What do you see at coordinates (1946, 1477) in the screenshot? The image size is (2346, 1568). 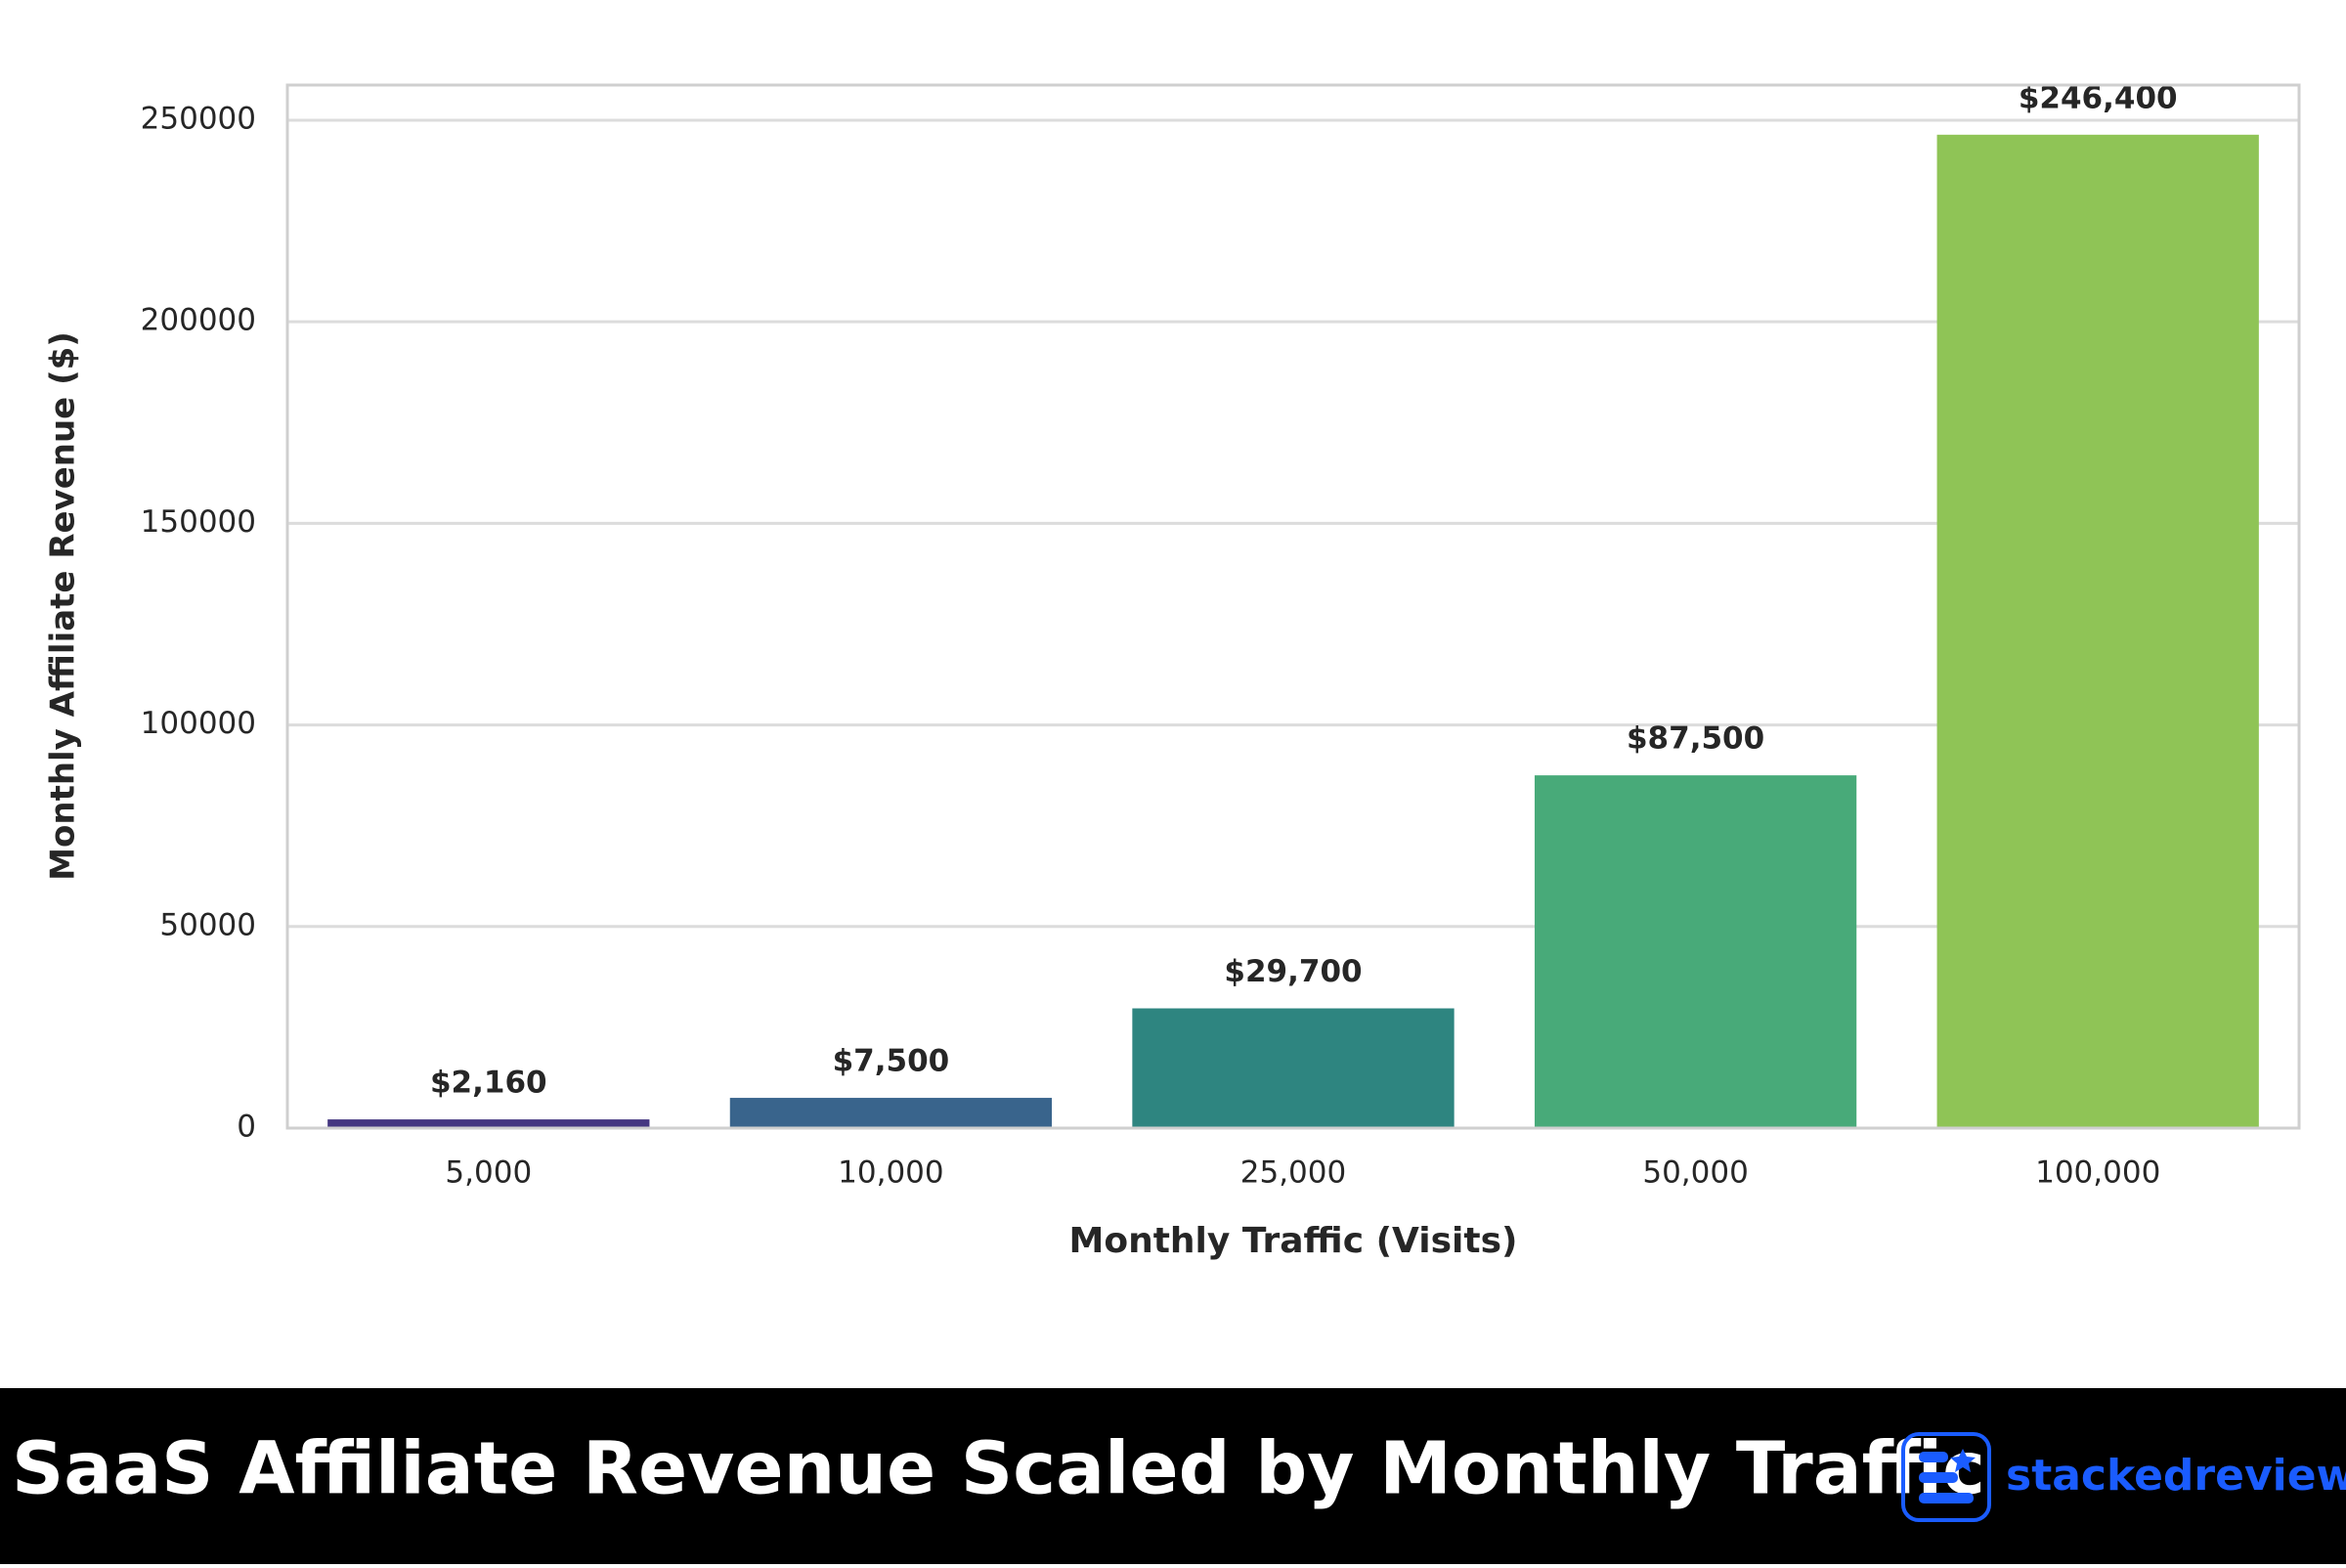 I see `brand-logo` at bounding box center [1946, 1477].